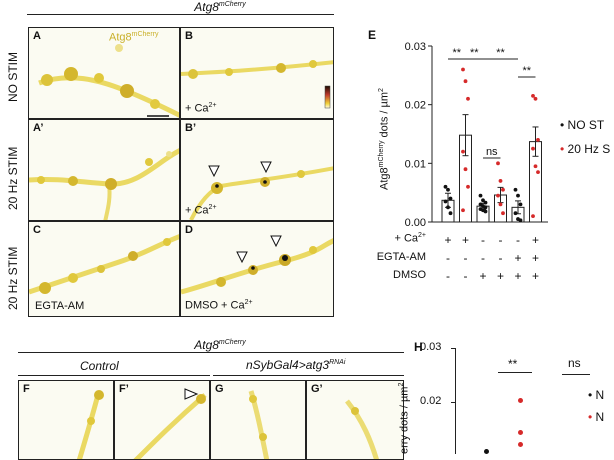  Describe the element at coordinates (381, 90) in the screenshot. I see `panel-e-ylabel-exp: 2` at that location.